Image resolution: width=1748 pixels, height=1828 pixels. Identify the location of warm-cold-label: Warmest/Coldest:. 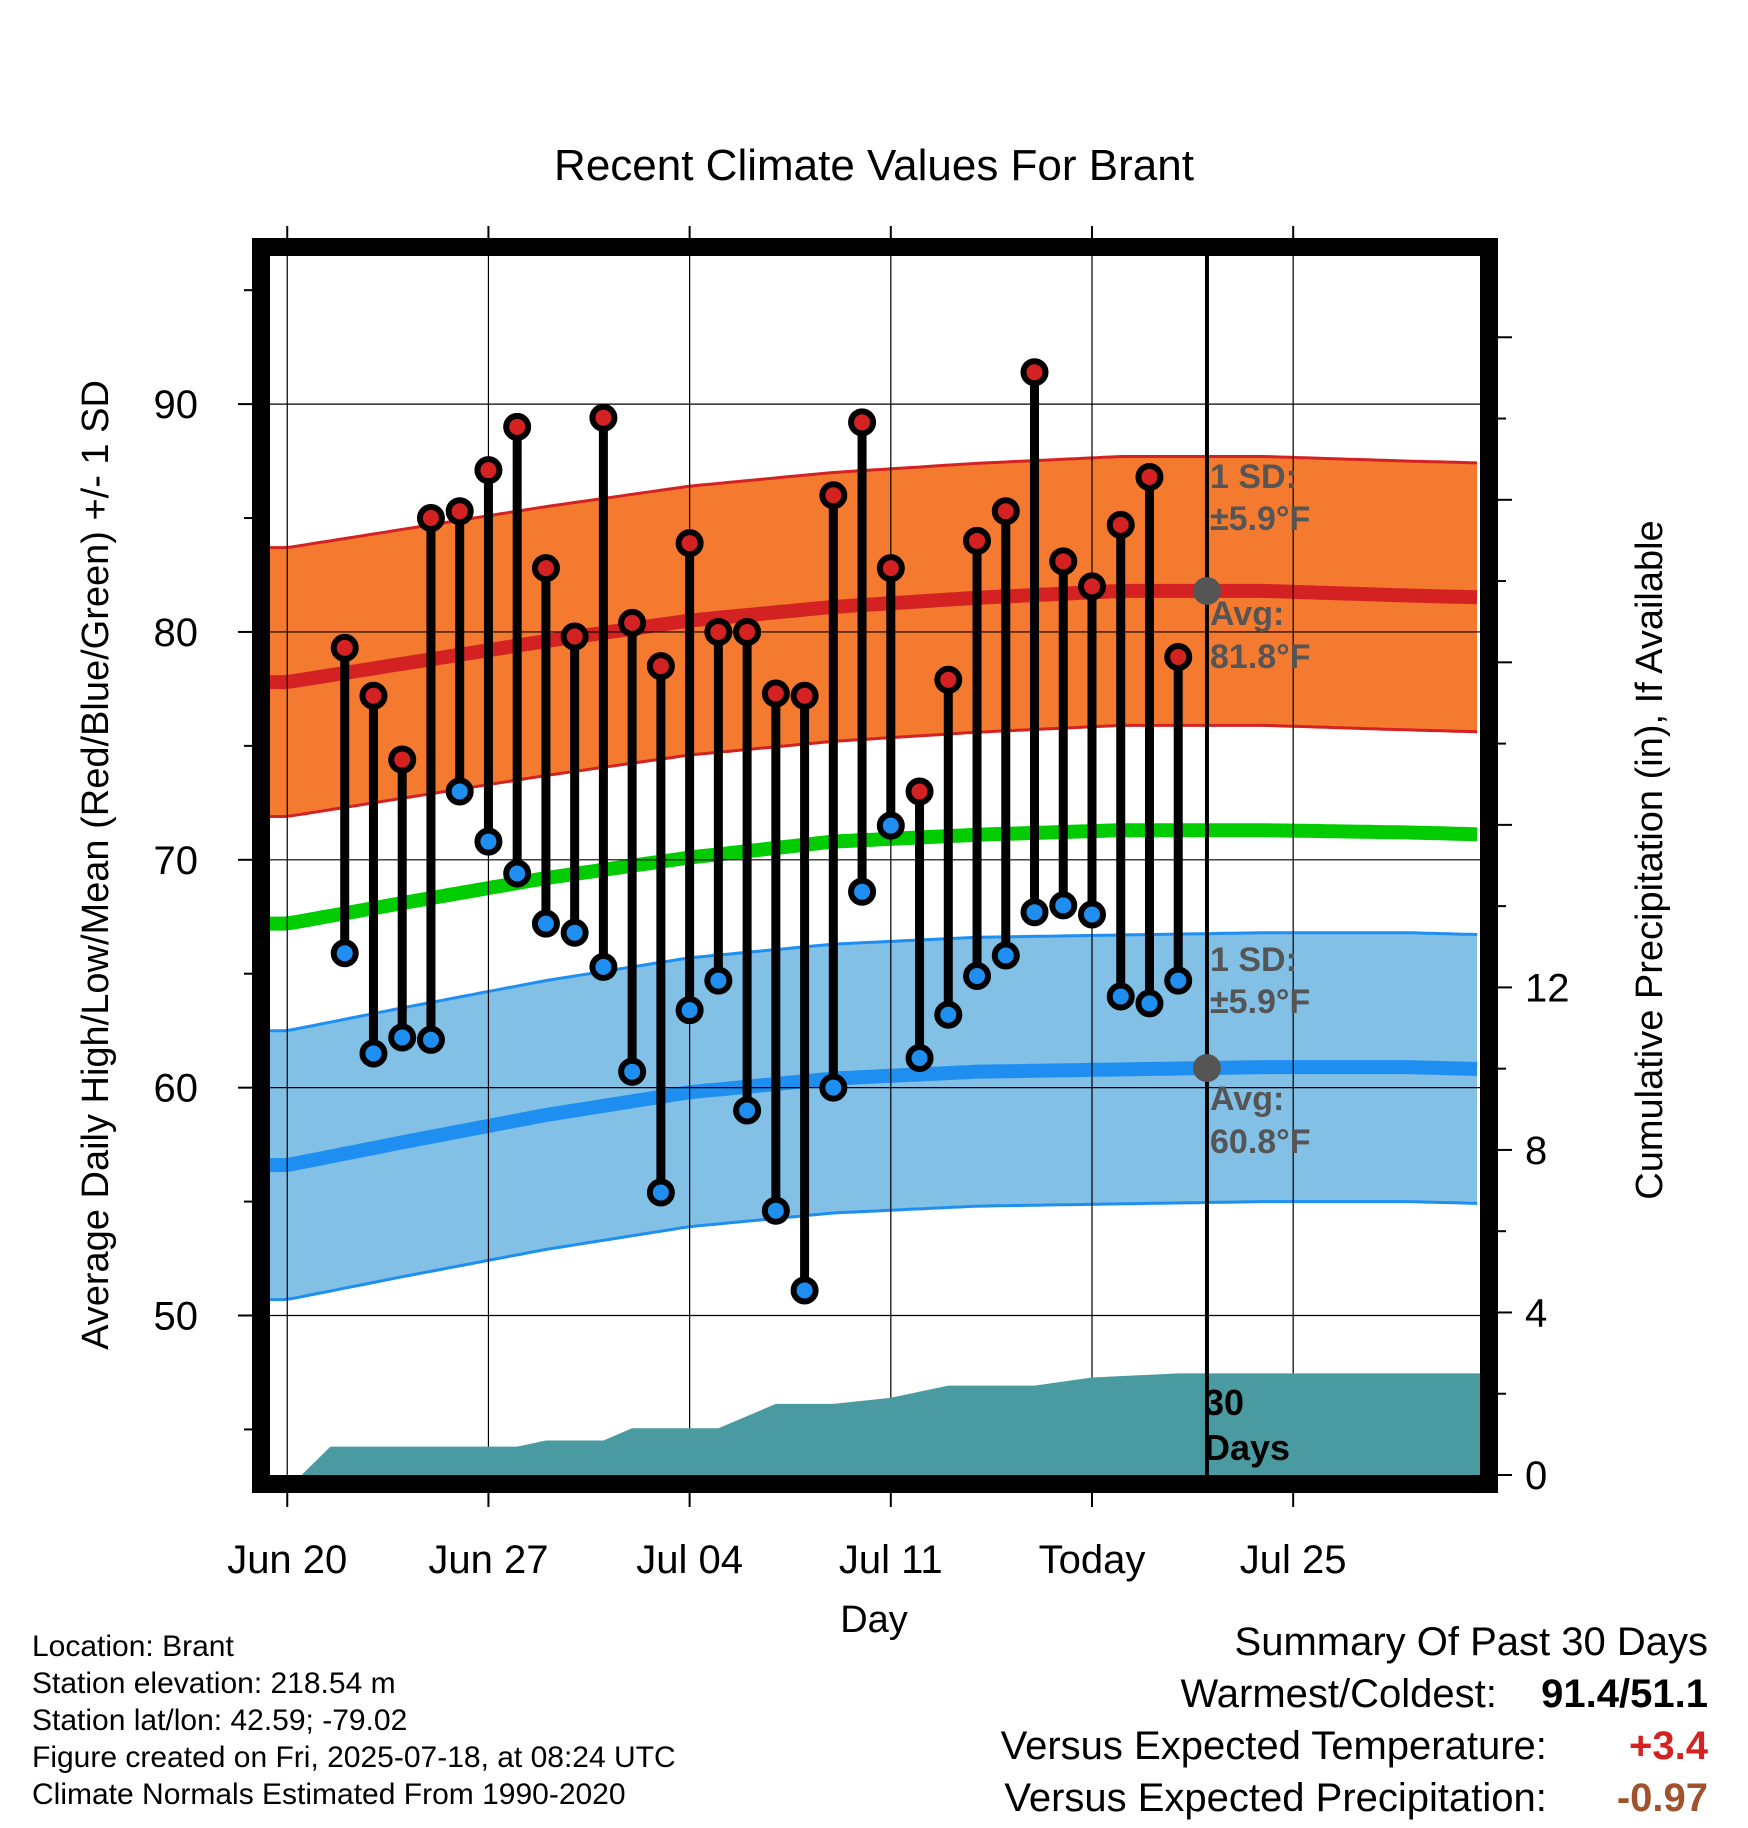
(1338, 1694).